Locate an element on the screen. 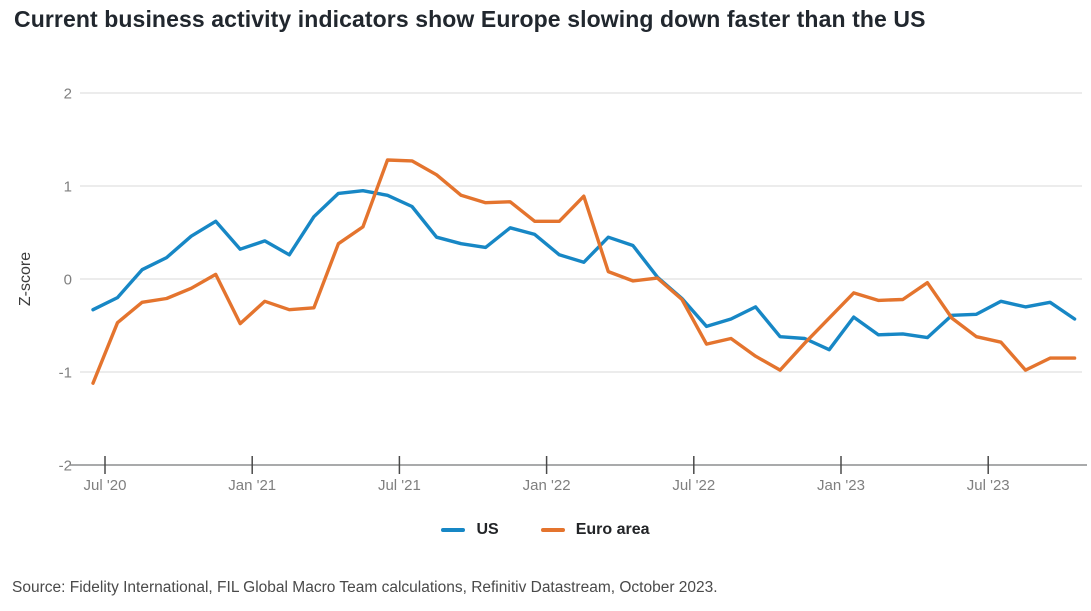 The width and height of the screenshot is (1091, 611). y-tick-label: -2 is located at coordinates (65, 465).